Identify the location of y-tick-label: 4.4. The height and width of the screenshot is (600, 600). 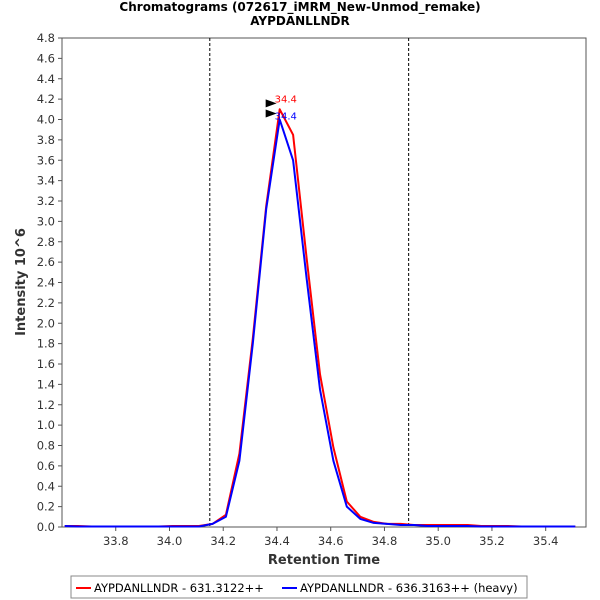
(46, 79).